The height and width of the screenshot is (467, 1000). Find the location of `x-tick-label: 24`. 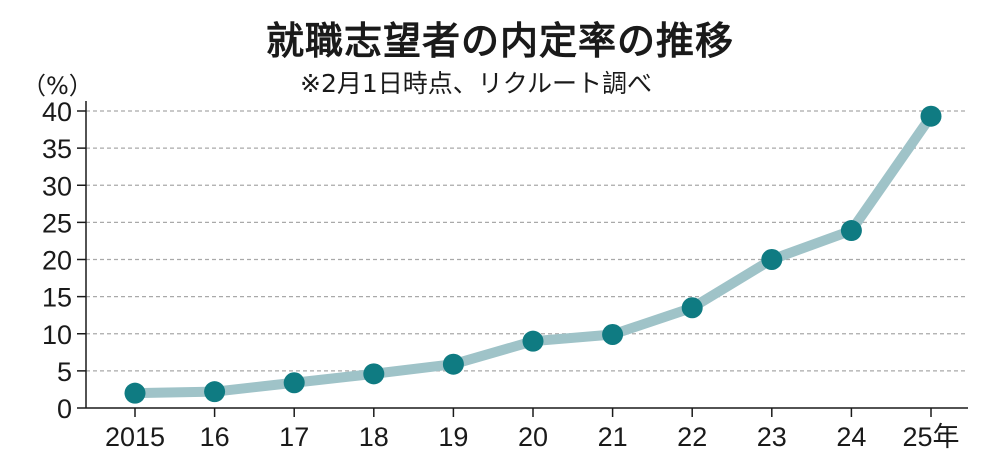

x-tick-label: 24 is located at coordinates (851, 437).